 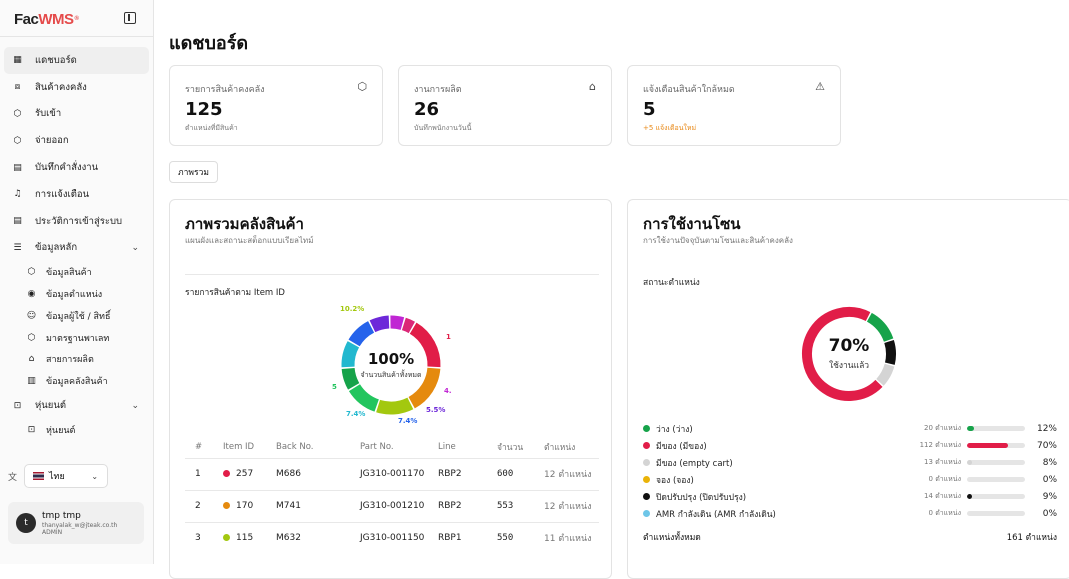 What do you see at coordinates (692, 224) in the screenshot?
I see `panel-title: การใช้งานโซน` at bounding box center [692, 224].